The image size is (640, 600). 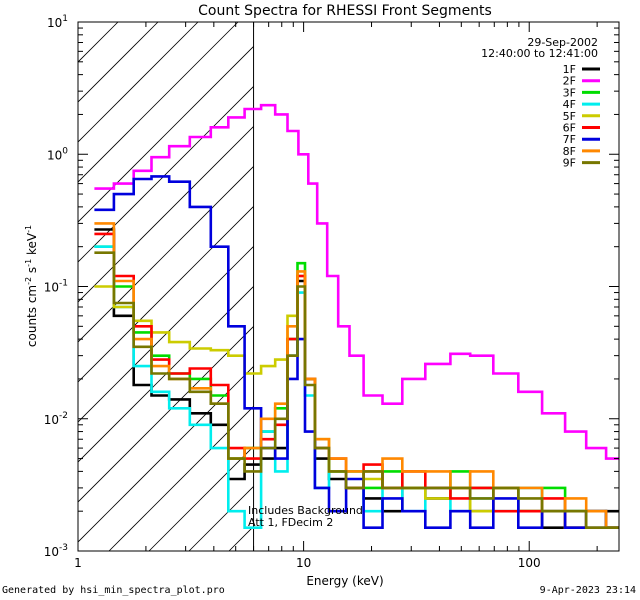 I want to click on y-tick-label: 10⁻³, so click(x=56, y=551).